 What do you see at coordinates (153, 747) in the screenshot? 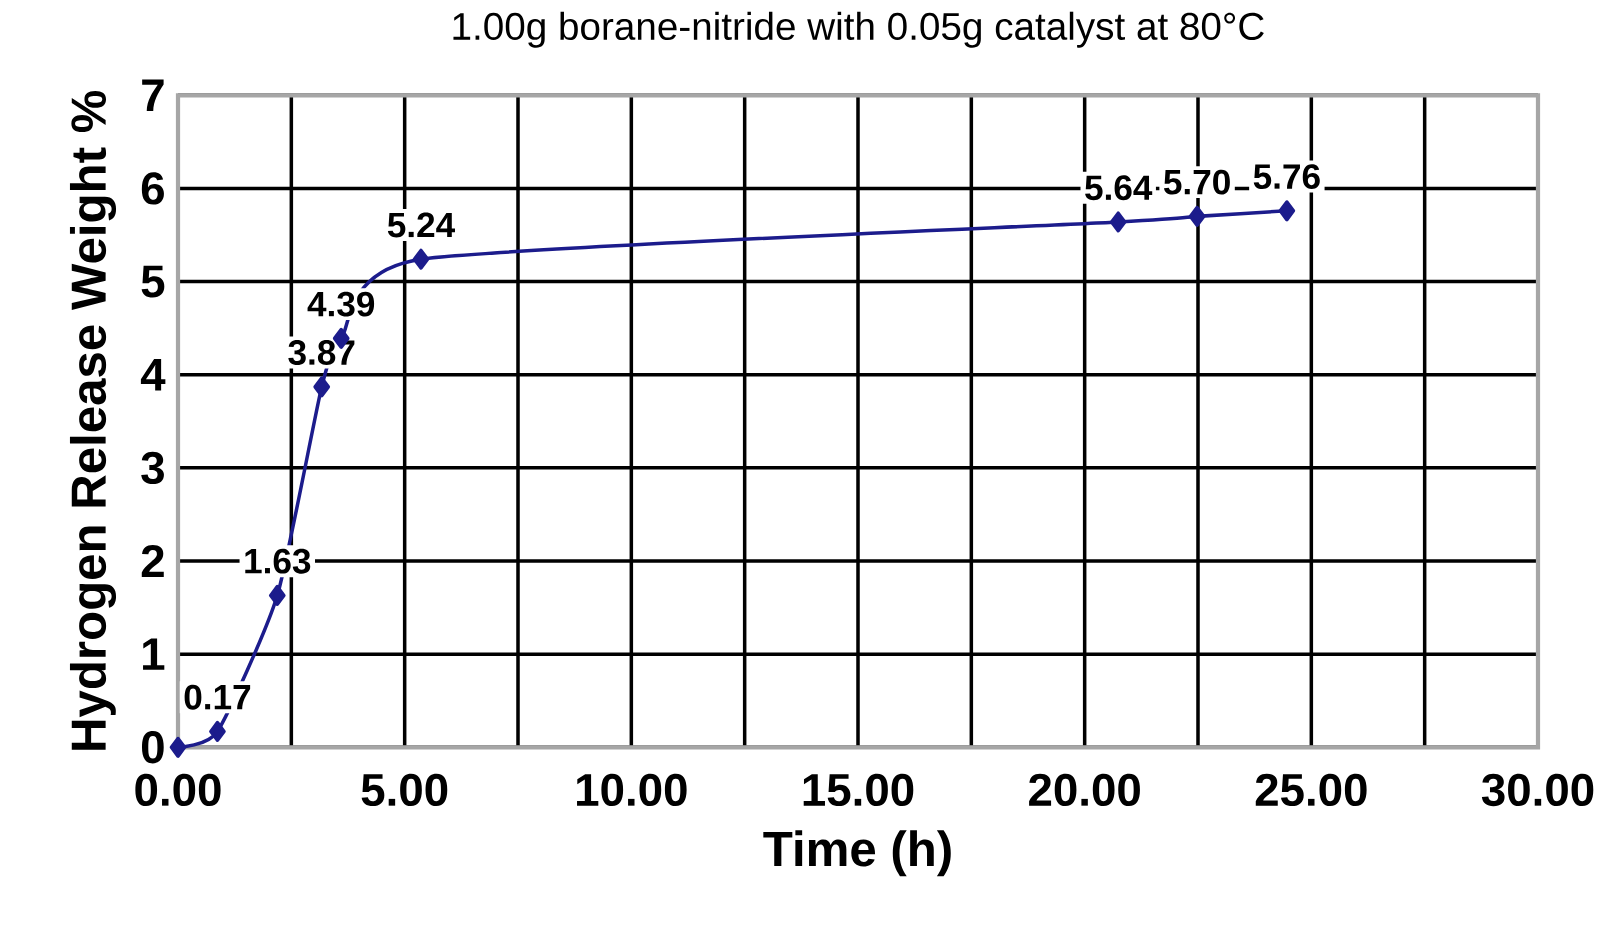
I see `y-tick-label: 0` at bounding box center [153, 747].